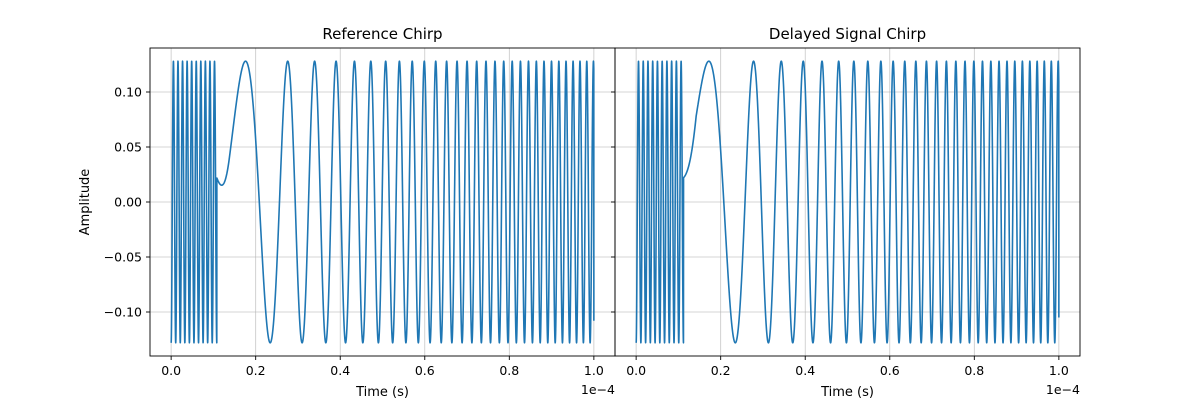  Describe the element at coordinates (847, 34) in the screenshot. I see `chart-title: Delayed Signal Chirp` at that location.